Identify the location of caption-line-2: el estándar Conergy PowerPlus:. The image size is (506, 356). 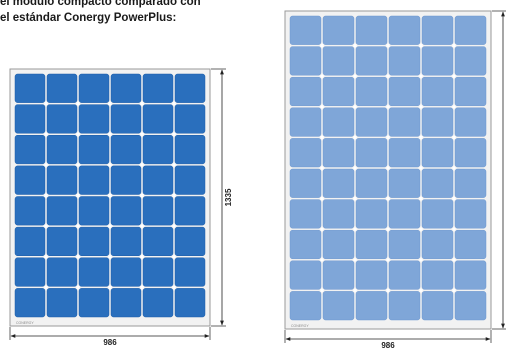
(88, 18).